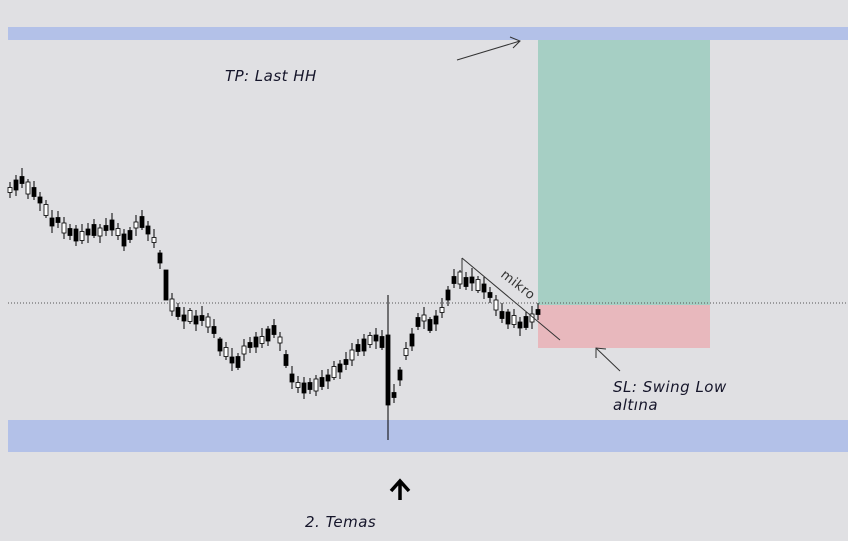  Describe the element at coordinates (635, 405) in the screenshot. I see `sl-label-2: altına` at that location.